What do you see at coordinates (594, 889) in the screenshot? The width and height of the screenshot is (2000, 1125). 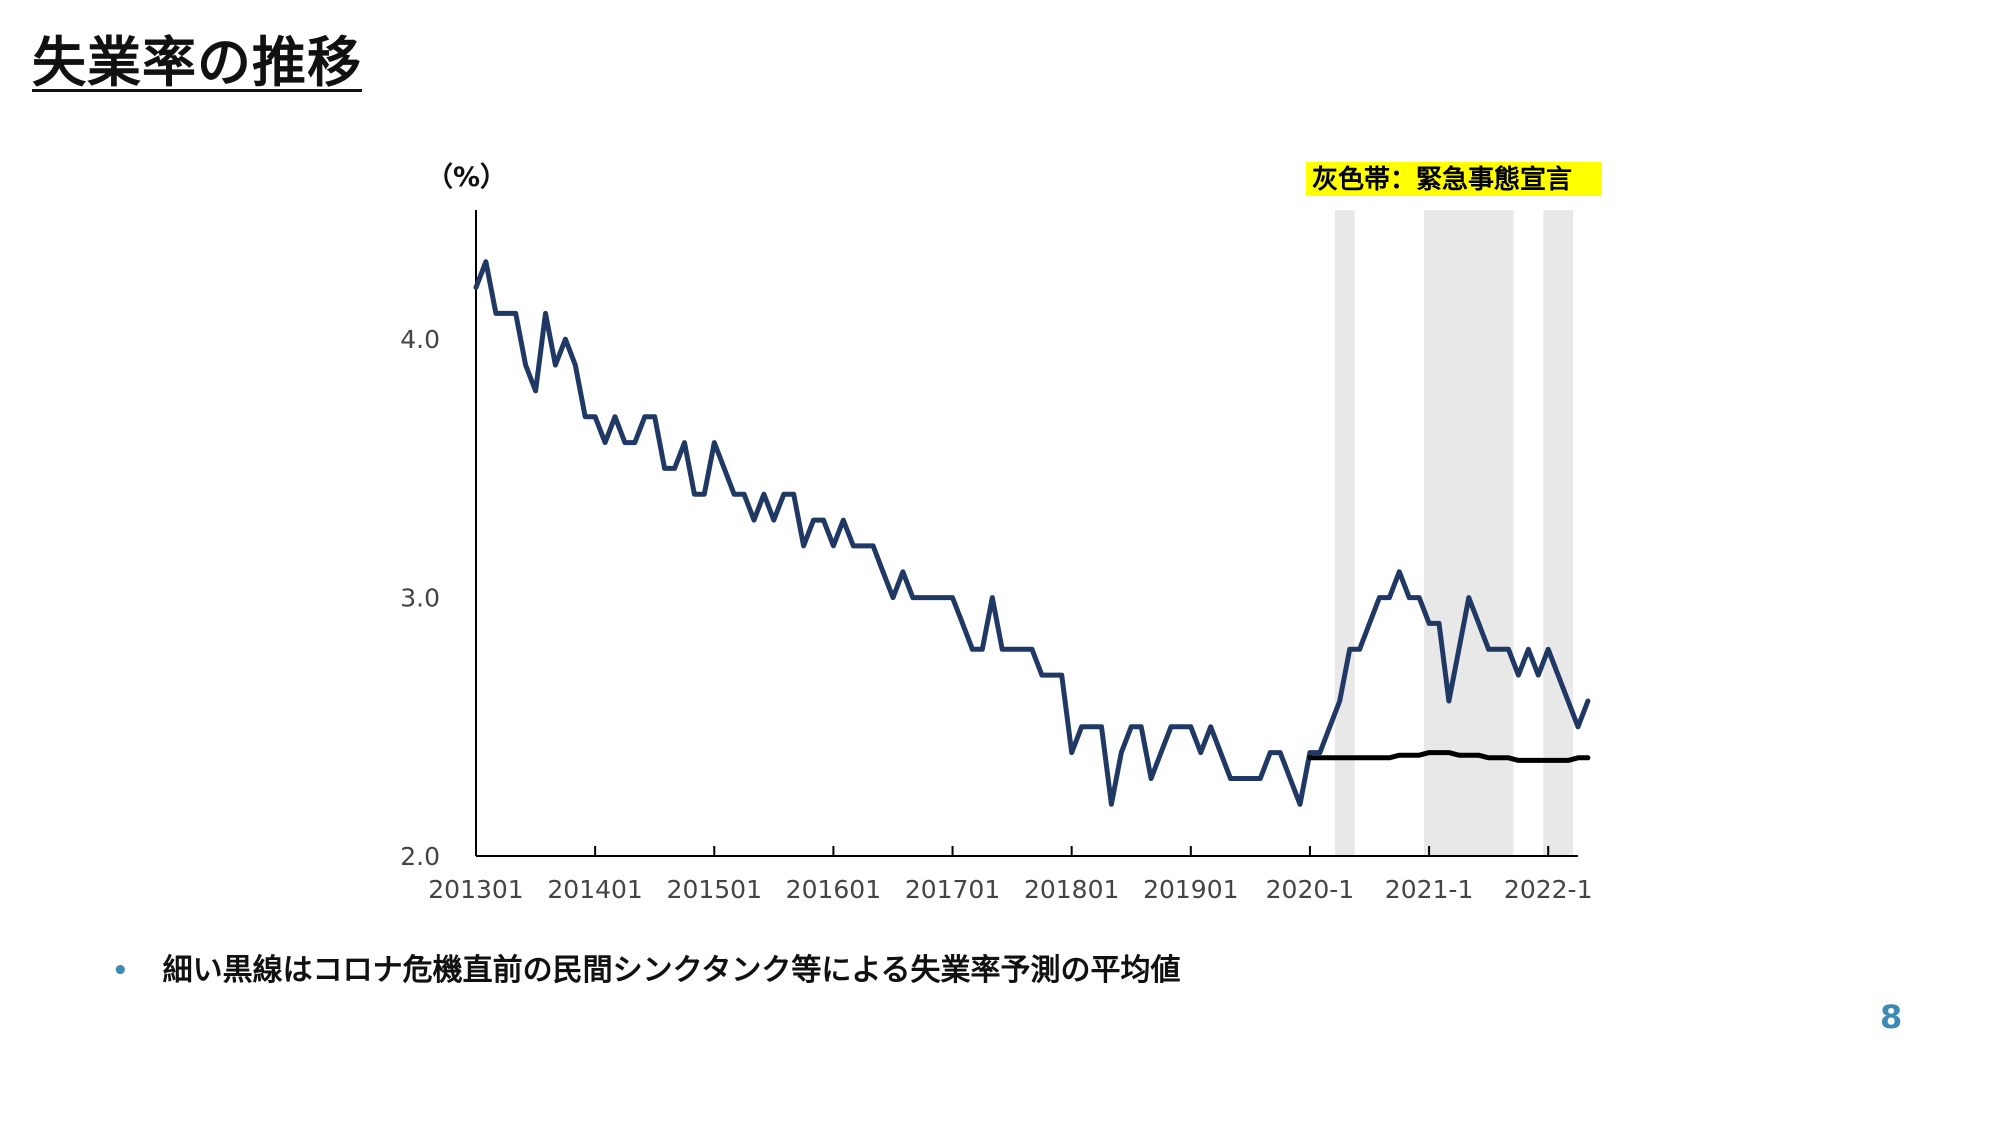 I see `x-tick-label: 201401` at bounding box center [594, 889].